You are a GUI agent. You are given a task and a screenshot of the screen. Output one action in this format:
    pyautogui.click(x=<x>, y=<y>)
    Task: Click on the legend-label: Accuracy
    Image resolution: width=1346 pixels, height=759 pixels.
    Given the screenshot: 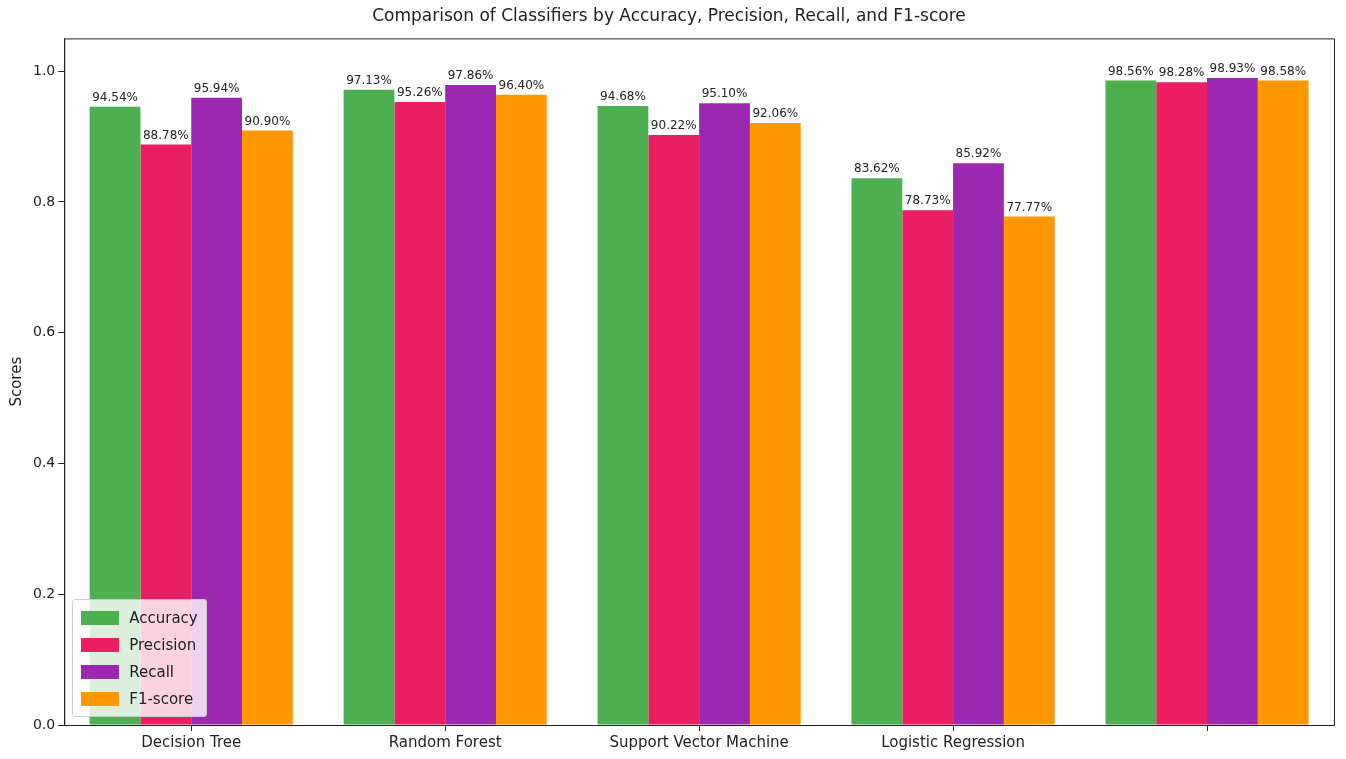 What is the action you would take?
    pyautogui.click(x=163, y=617)
    